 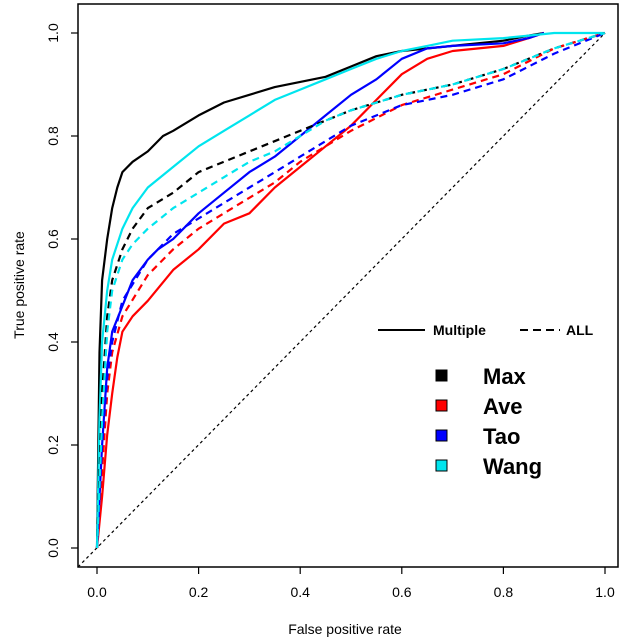 I want to click on y-axis: 0.0 0.2 0.4 0.6 0.8 1.0, so click(x=61, y=290).